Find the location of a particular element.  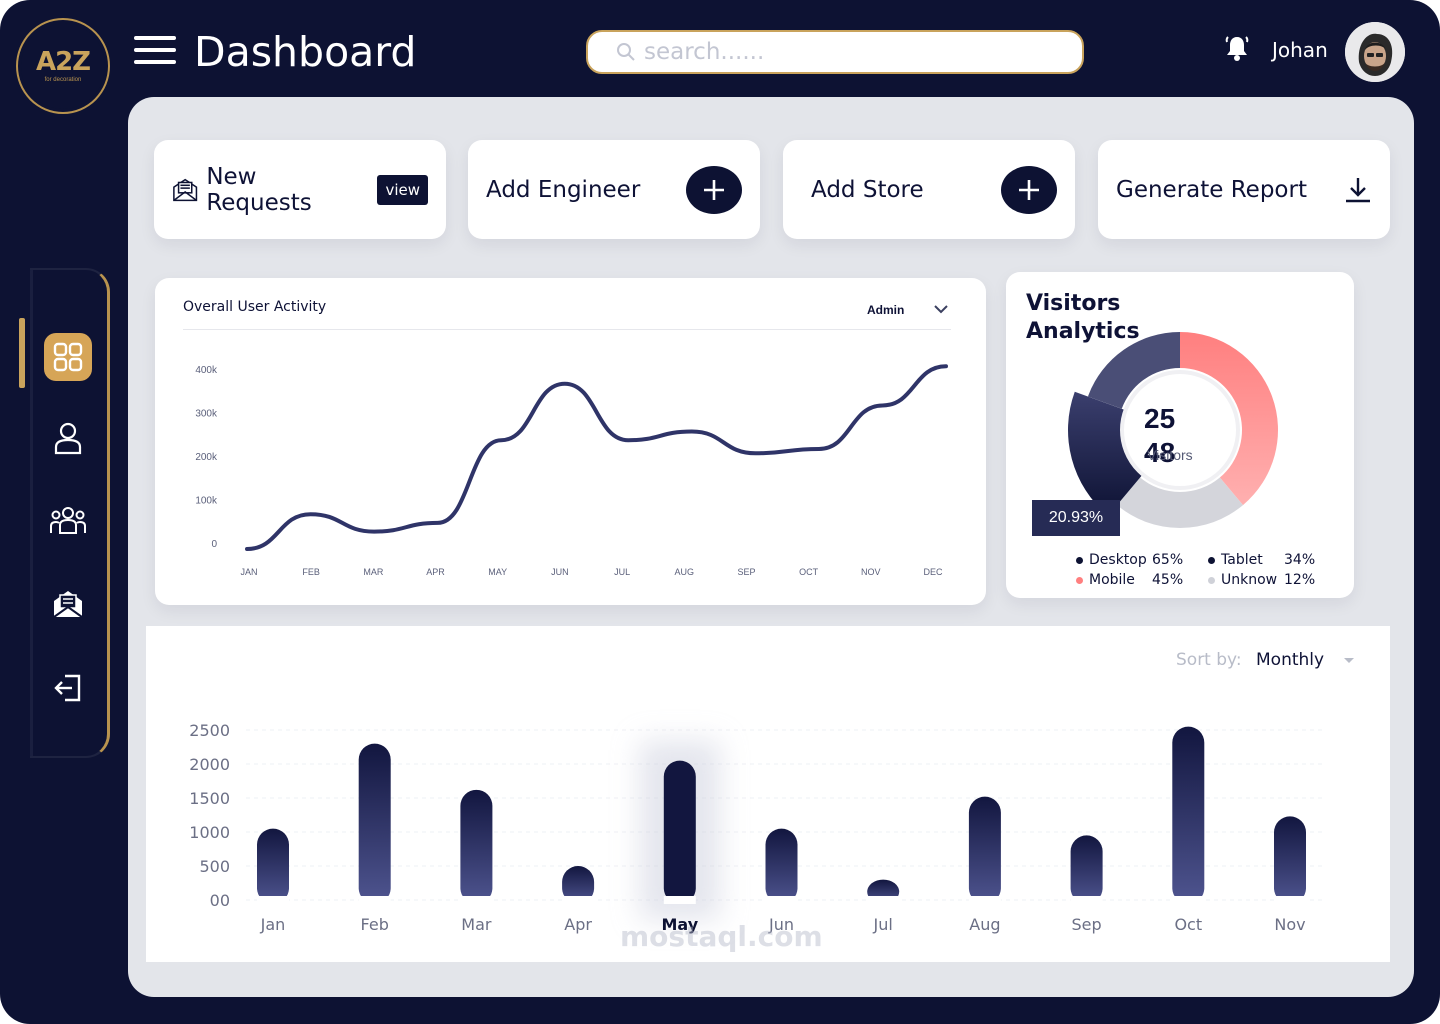

add-store-button is located at coordinates (1029, 189).